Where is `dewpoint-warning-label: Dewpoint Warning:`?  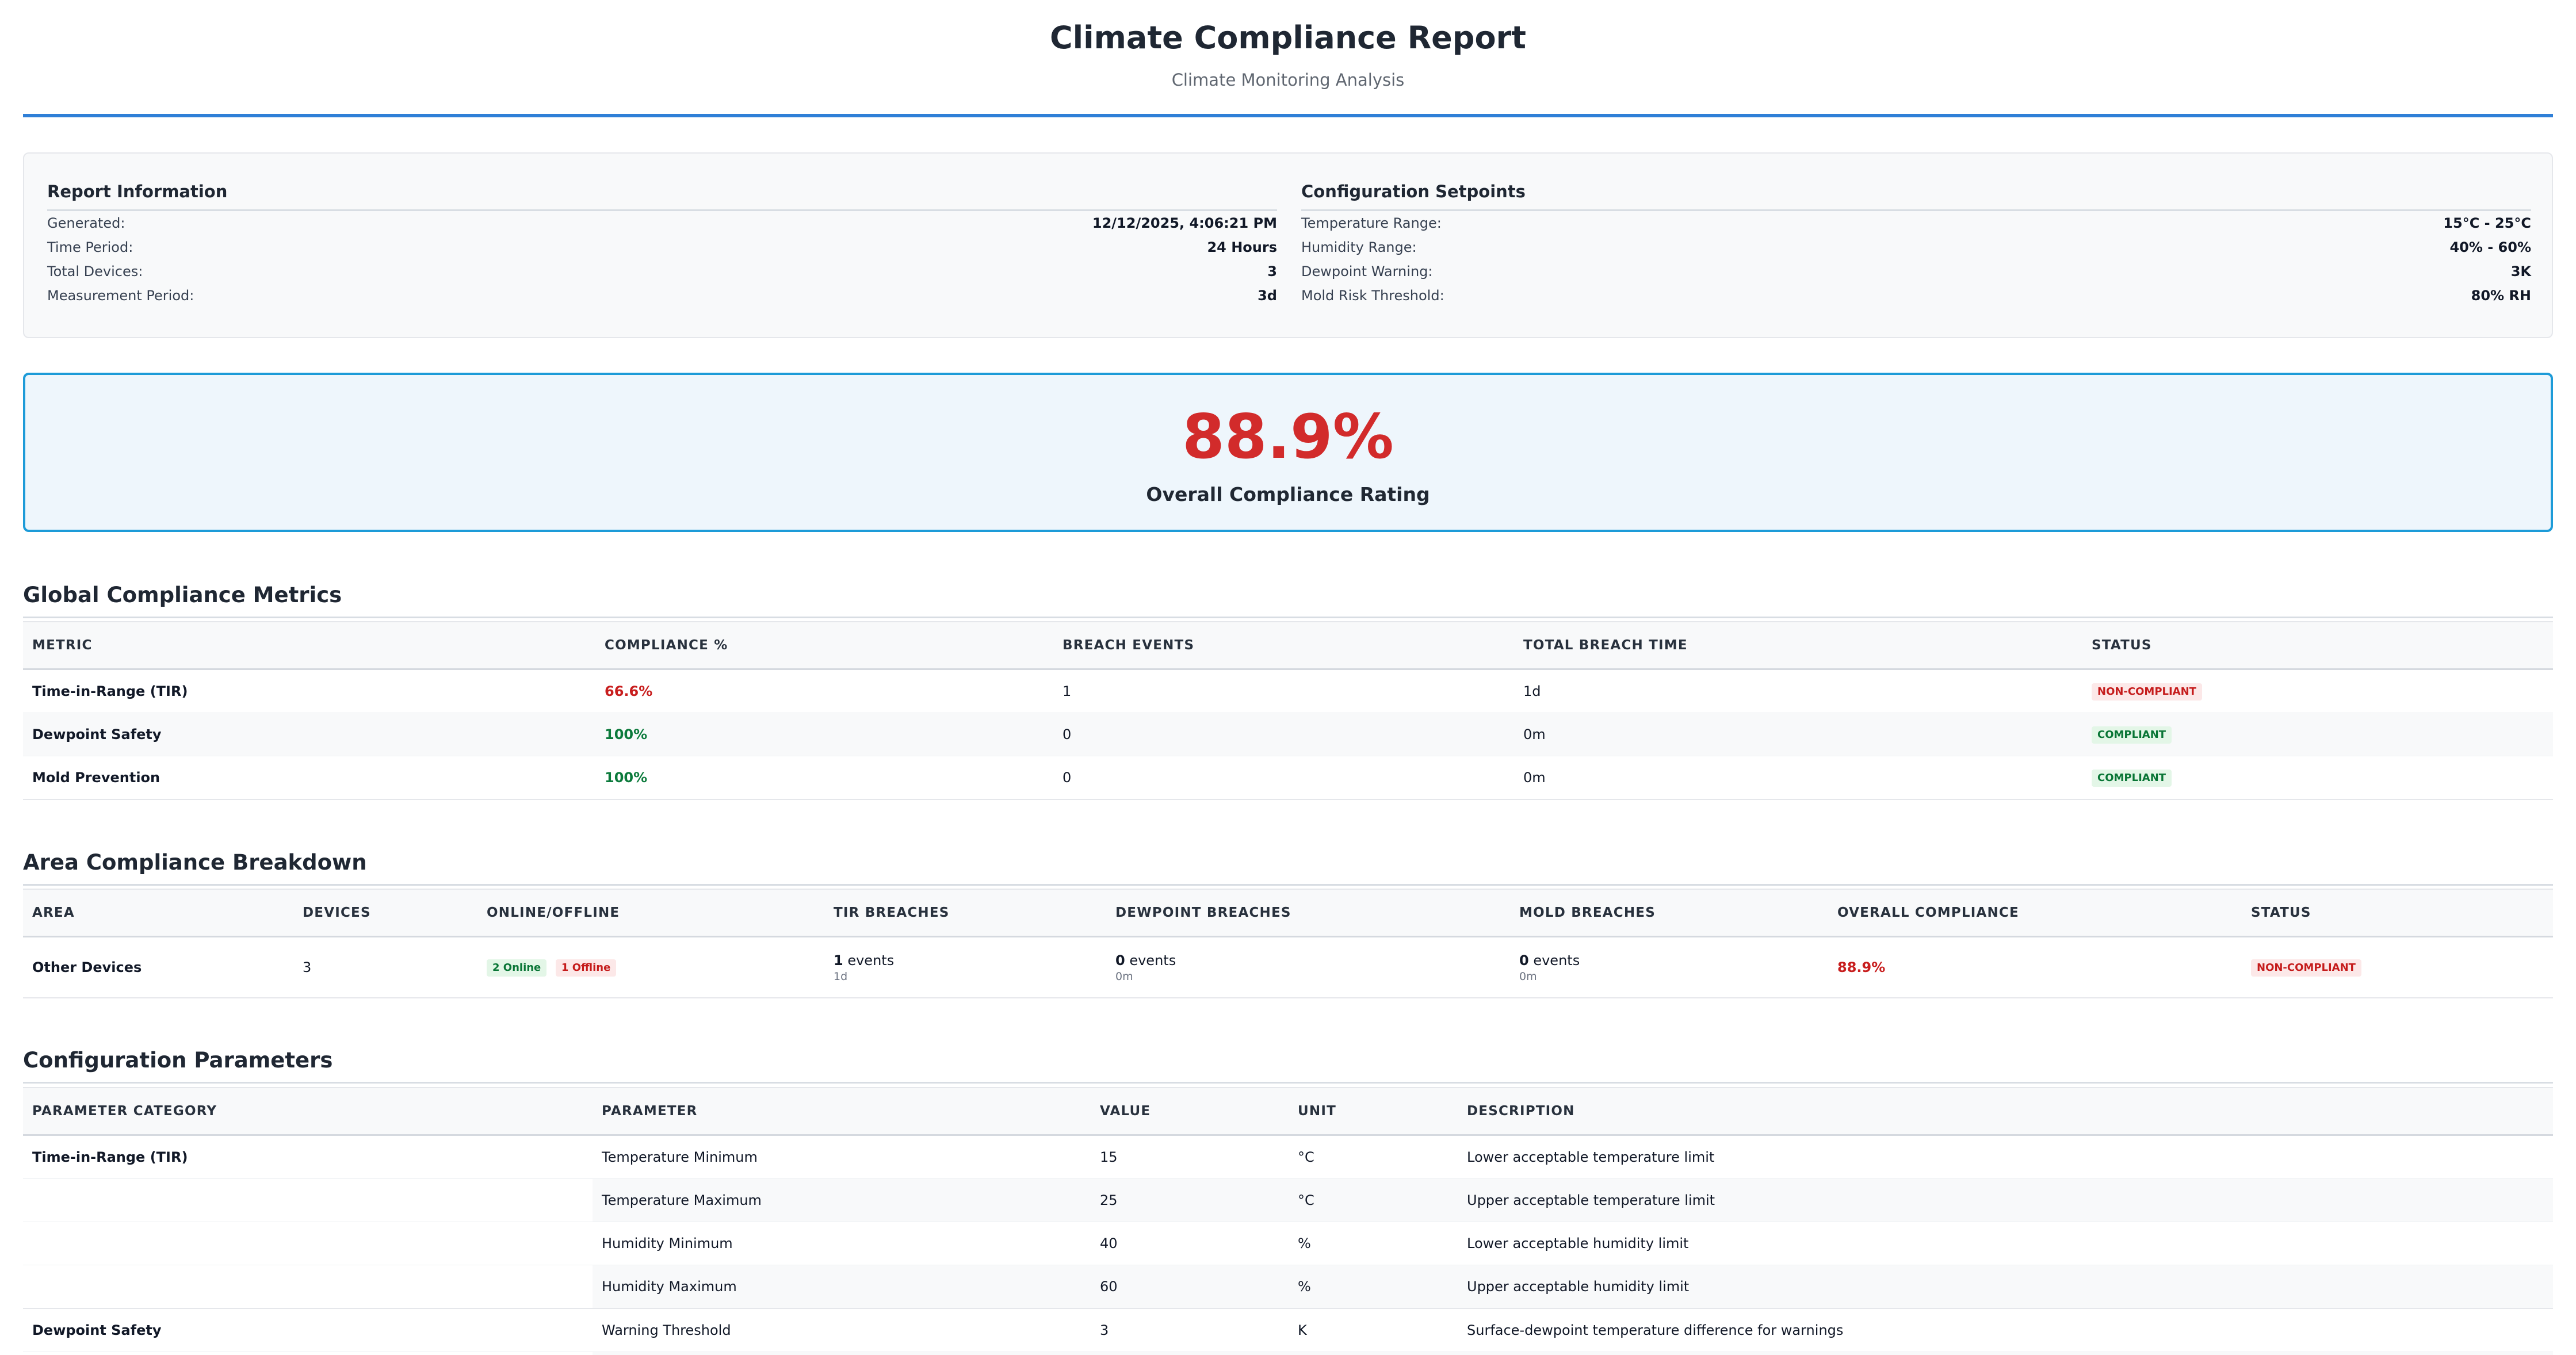
dewpoint-warning-label: Dewpoint Warning: is located at coordinates (1367, 271).